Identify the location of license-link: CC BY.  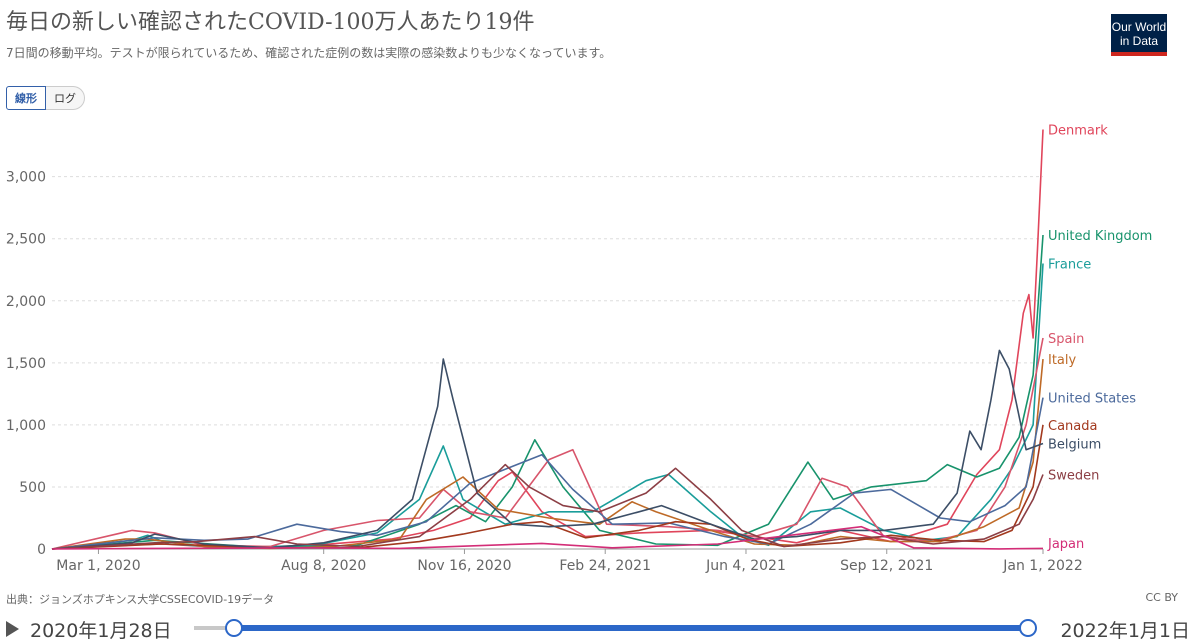
(1161, 597).